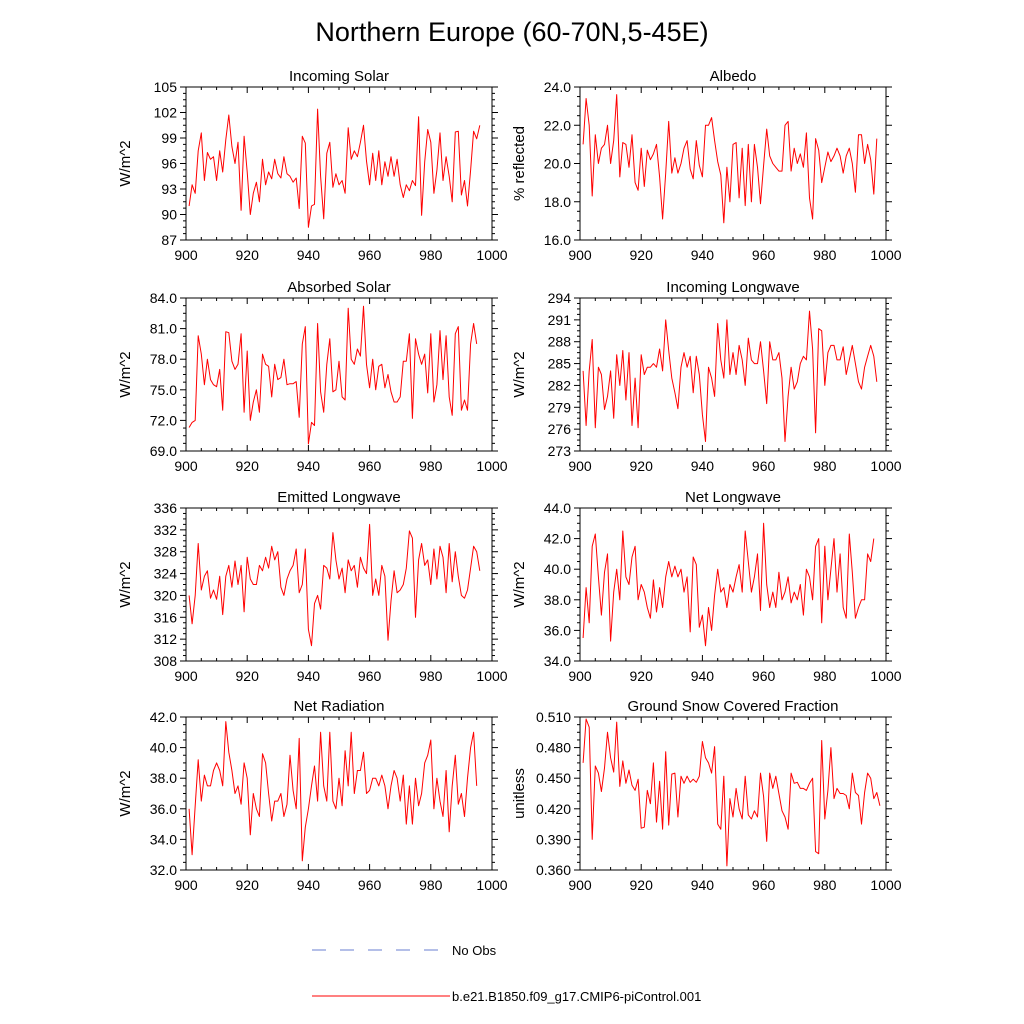  I want to click on y-tick-label: 16.0, so click(557, 240).